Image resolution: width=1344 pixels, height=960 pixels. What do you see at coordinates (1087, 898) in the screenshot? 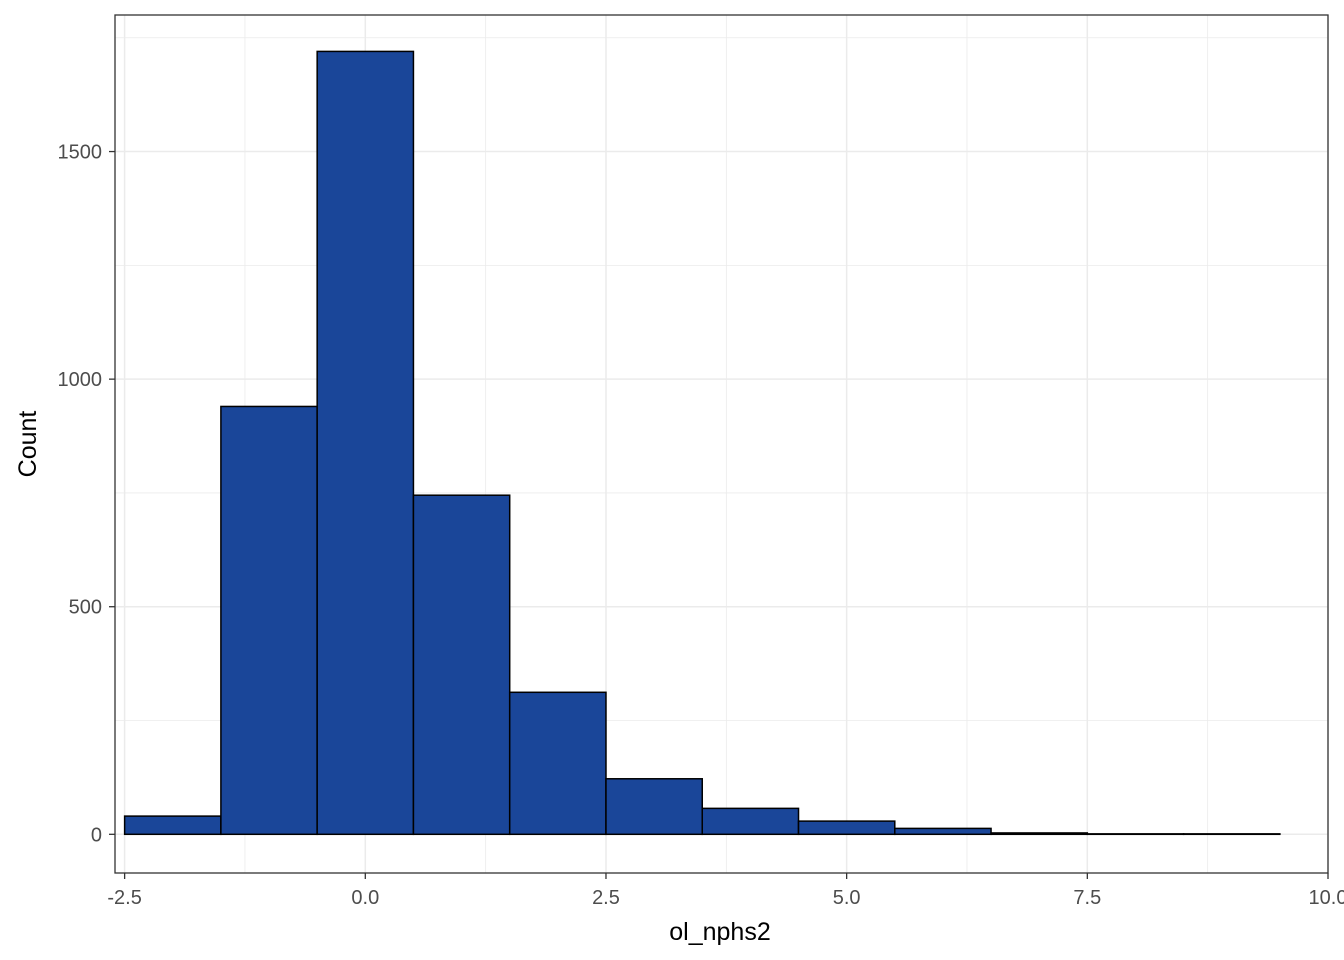
I see `x-tick-label: 7.5` at bounding box center [1087, 898].